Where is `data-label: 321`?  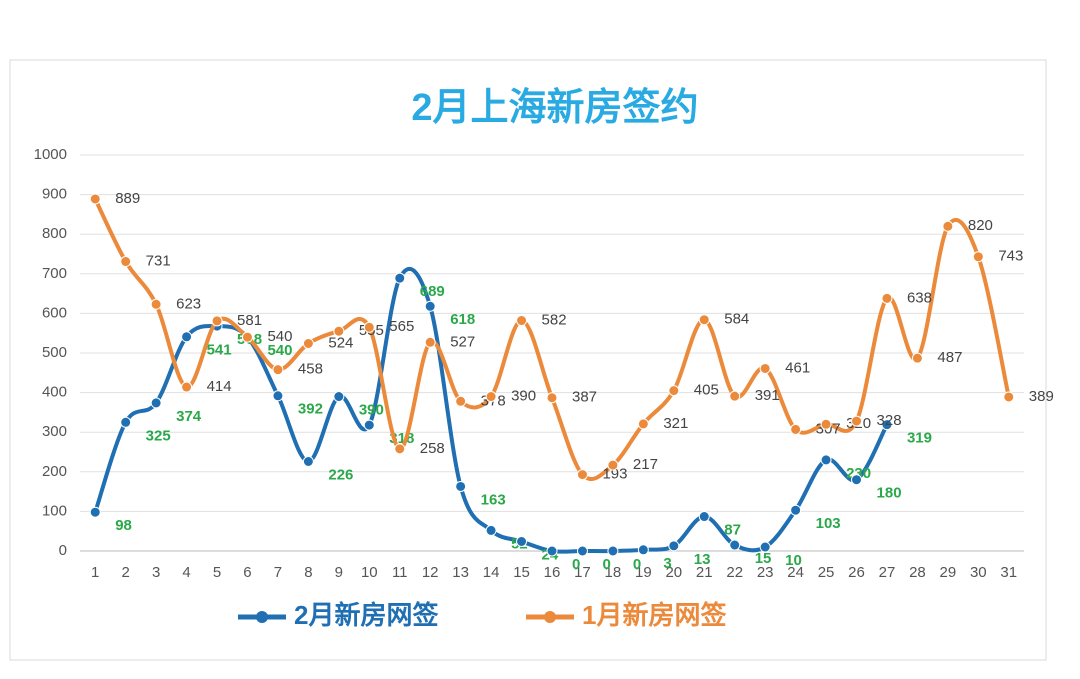
data-label: 321 is located at coordinates (675, 423).